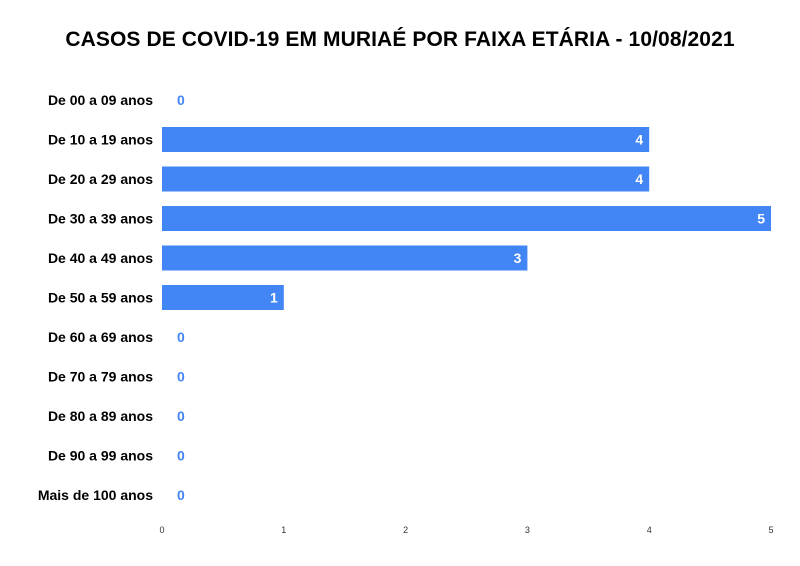  What do you see at coordinates (100, 219) in the screenshot?
I see `category-label: De 30 a 39 anos` at bounding box center [100, 219].